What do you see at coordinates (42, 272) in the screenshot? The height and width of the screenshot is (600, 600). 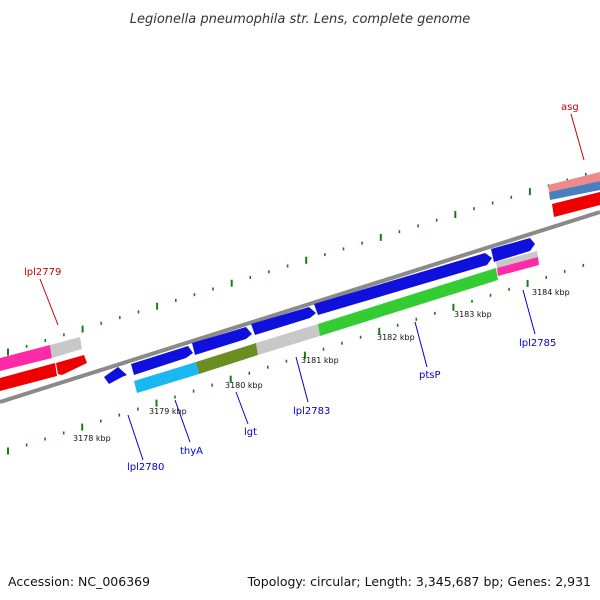 I see `gene-label-lpl2779: lpl2779` at bounding box center [42, 272].